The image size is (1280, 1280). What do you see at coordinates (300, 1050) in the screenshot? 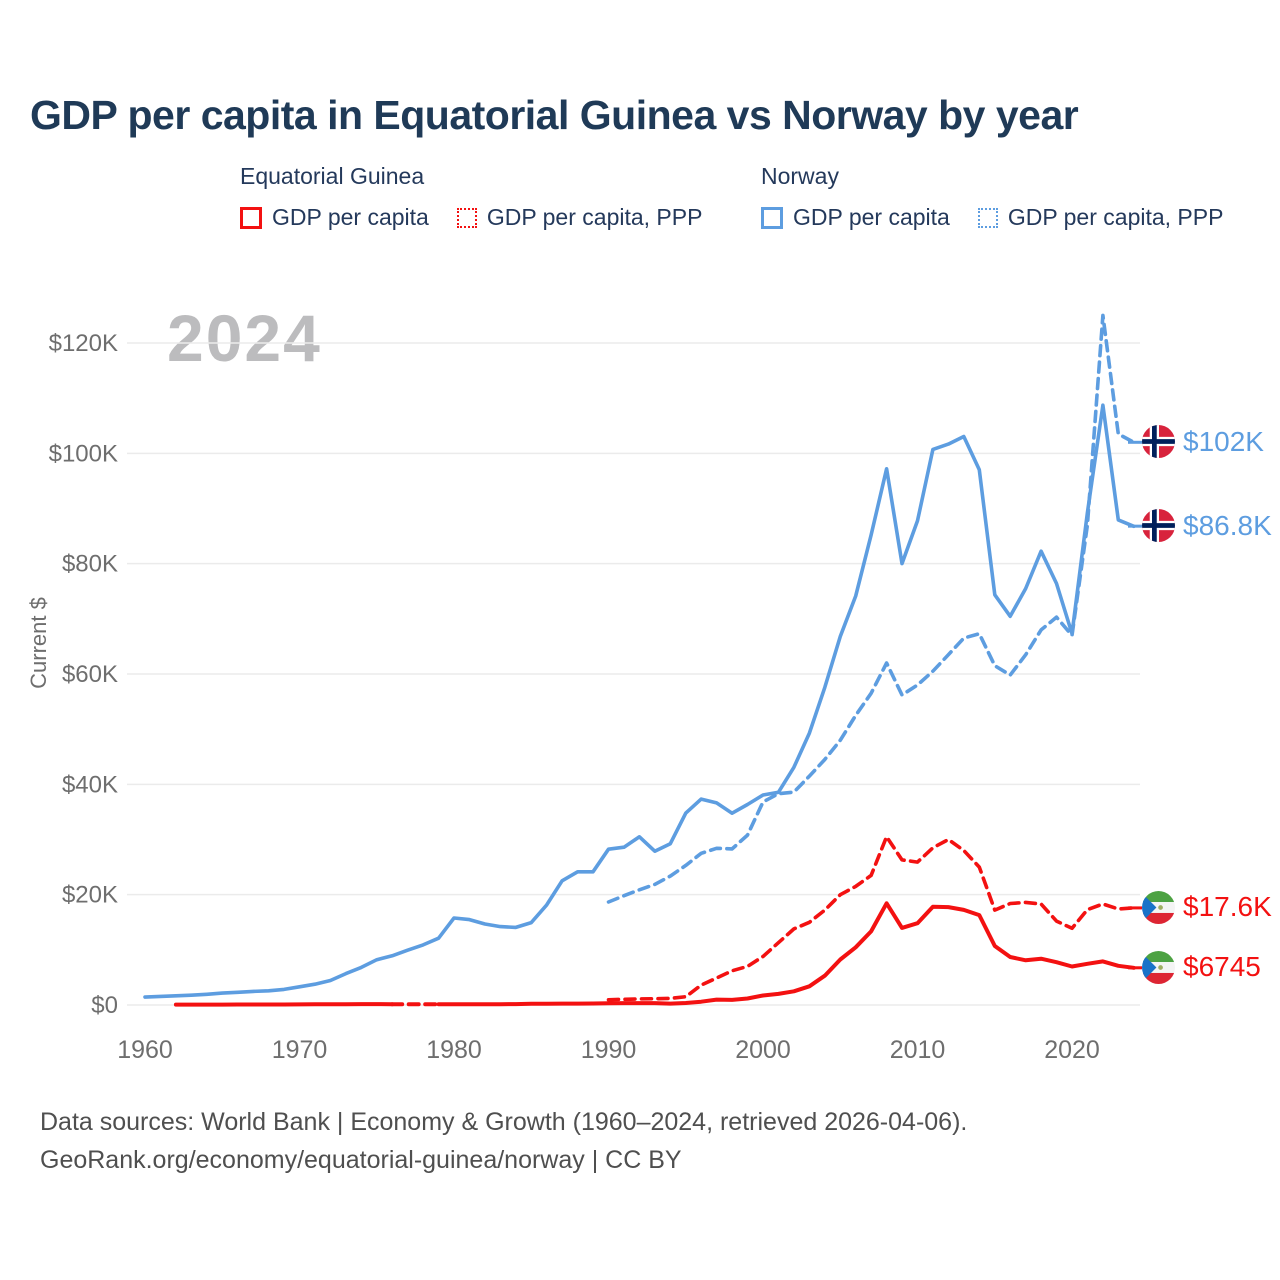
I see `x-tick-label: 1970` at bounding box center [300, 1050].